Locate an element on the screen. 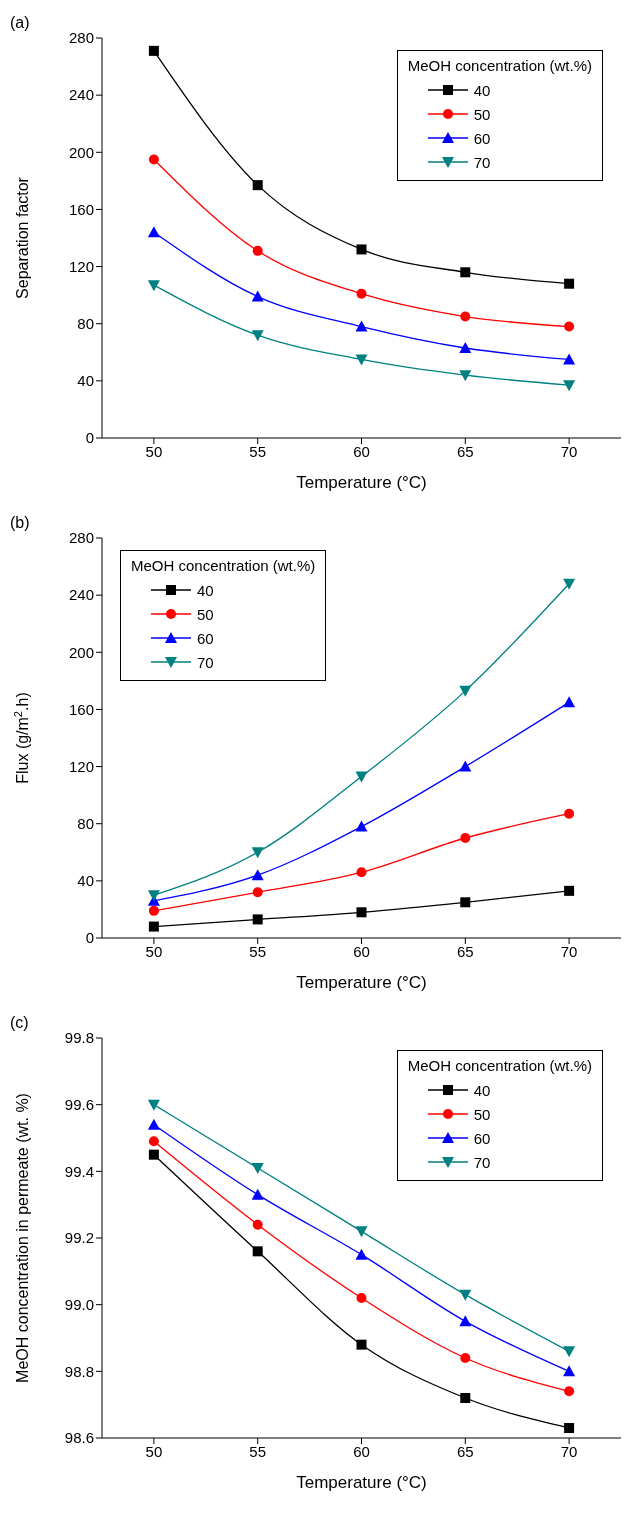 The image size is (641, 1527). y-tick-label: 99.2 is located at coordinates (79, 1238).